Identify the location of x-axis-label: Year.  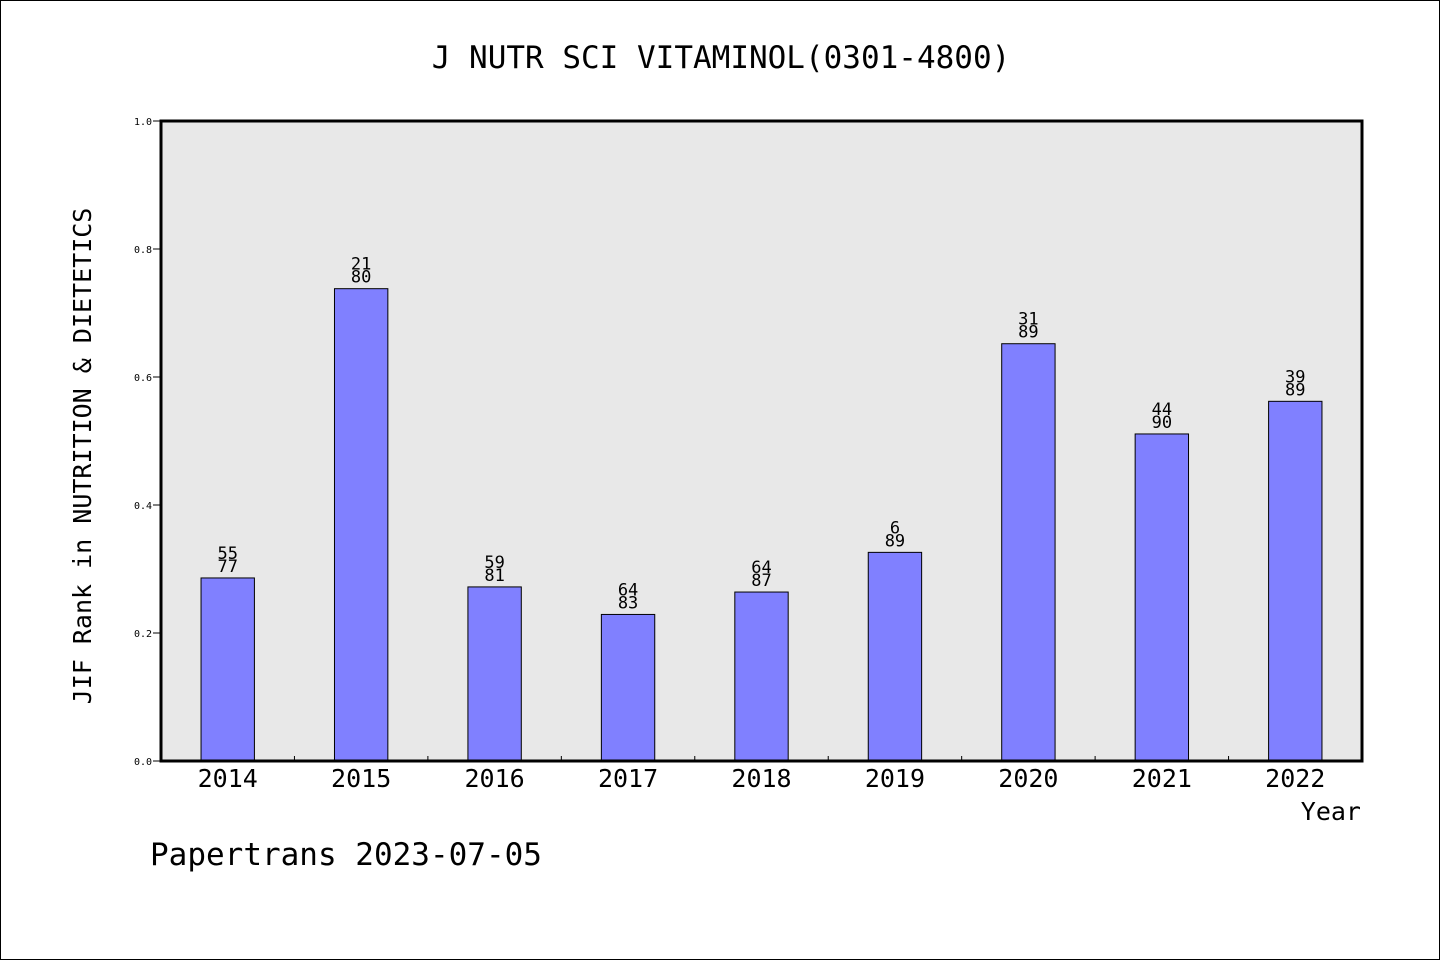
(1331, 811).